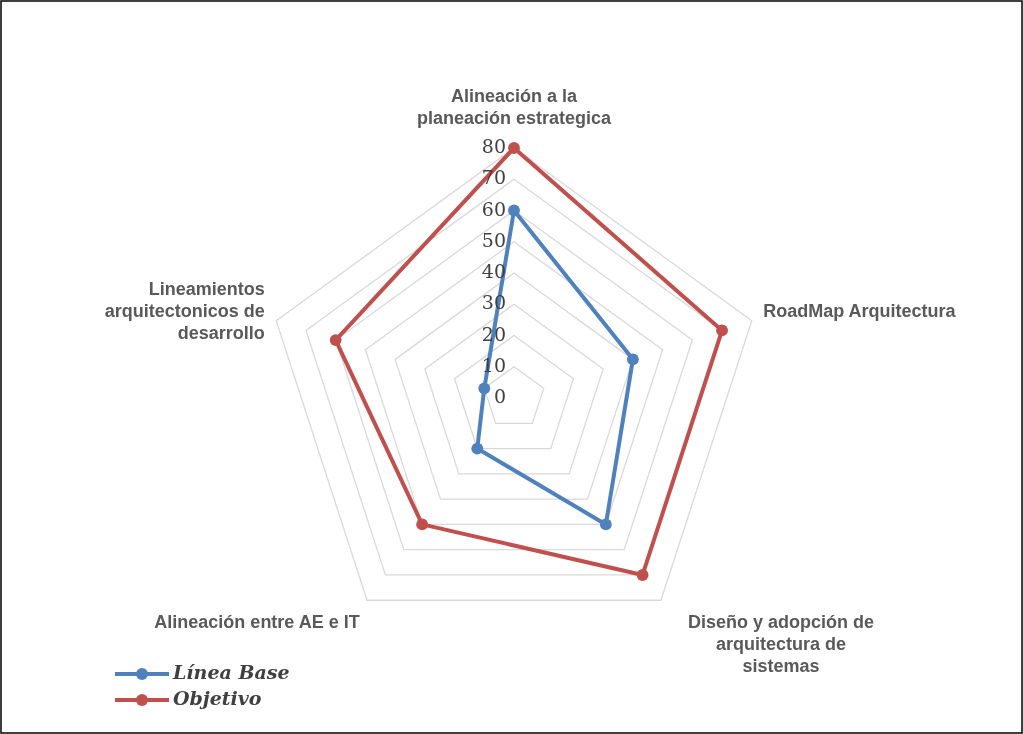 This screenshot has width=1023, height=734. What do you see at coordinates (860, 311) in the screenshot?
I see `spoke-label: RoadMap Arquitectura` at bounding box center [860, 311].